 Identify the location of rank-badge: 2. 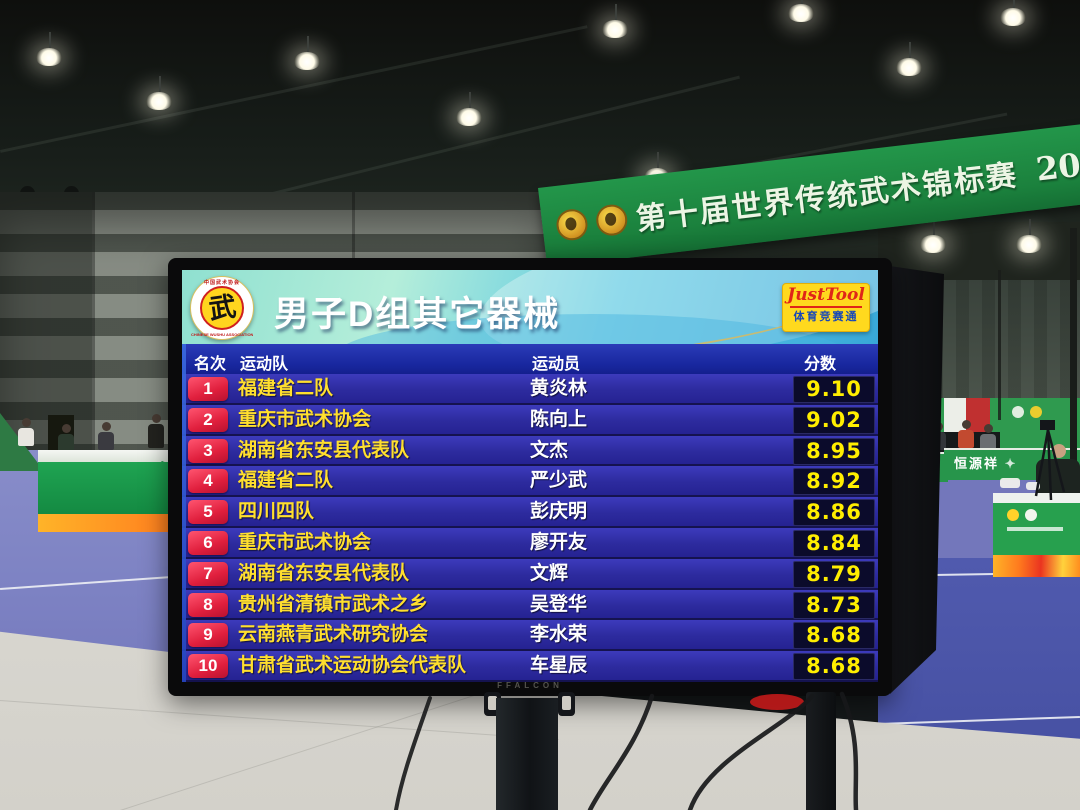
(208, 419).